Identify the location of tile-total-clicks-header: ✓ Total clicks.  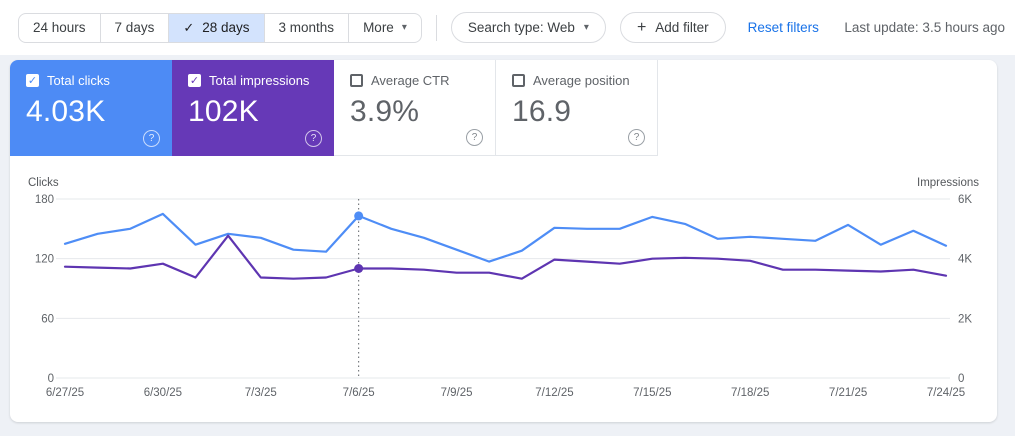
(92, 80).